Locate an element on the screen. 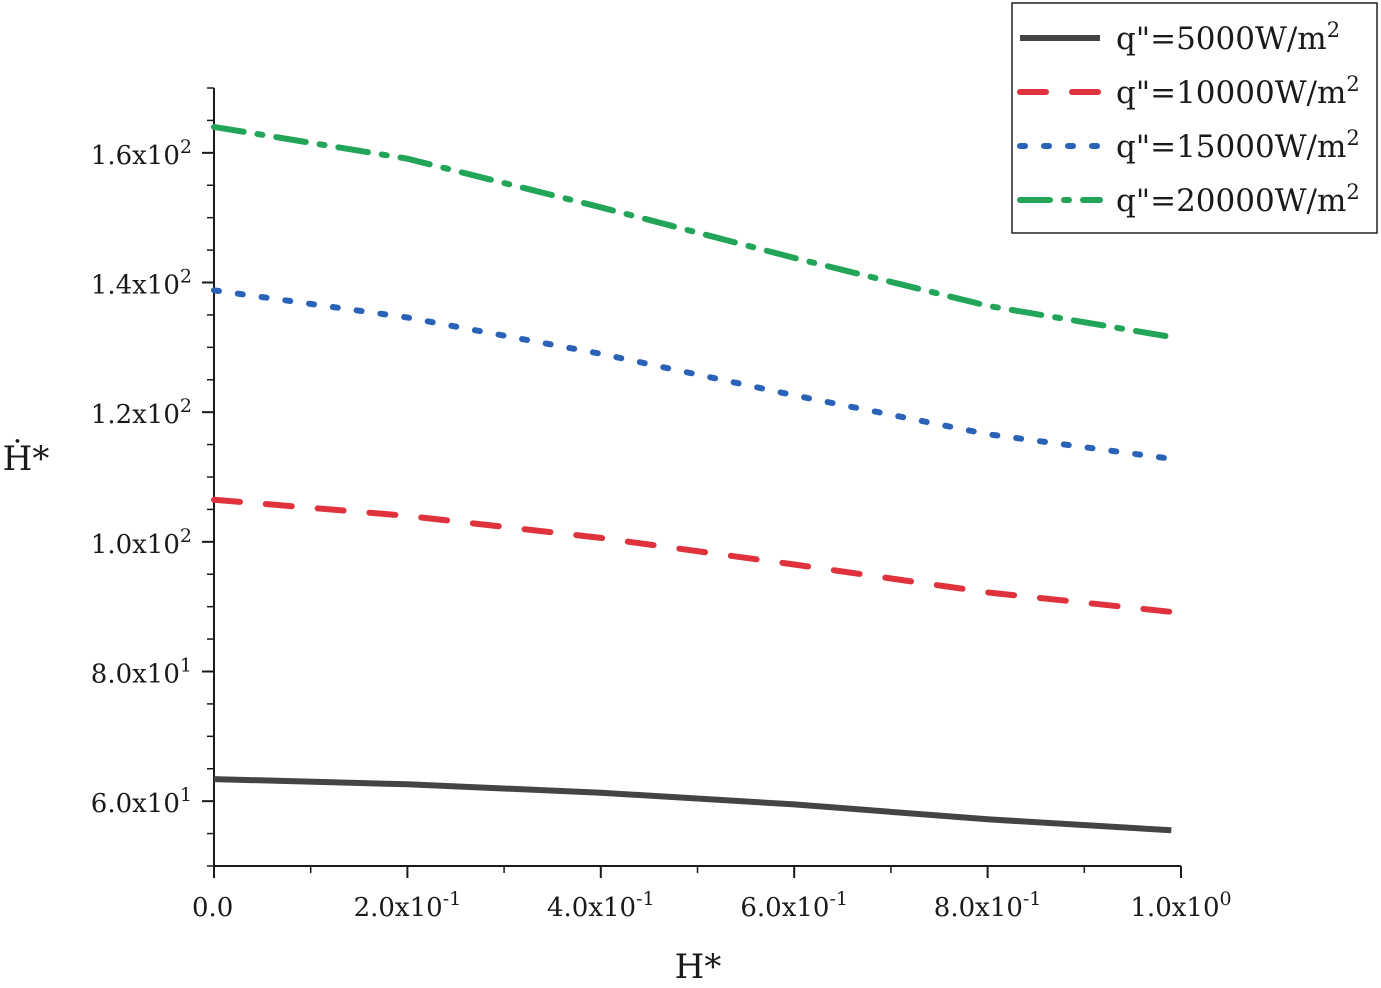 The image size is (1381, 988). x-tick-label: 1.0x100 is located at coordinates (1180, 905).